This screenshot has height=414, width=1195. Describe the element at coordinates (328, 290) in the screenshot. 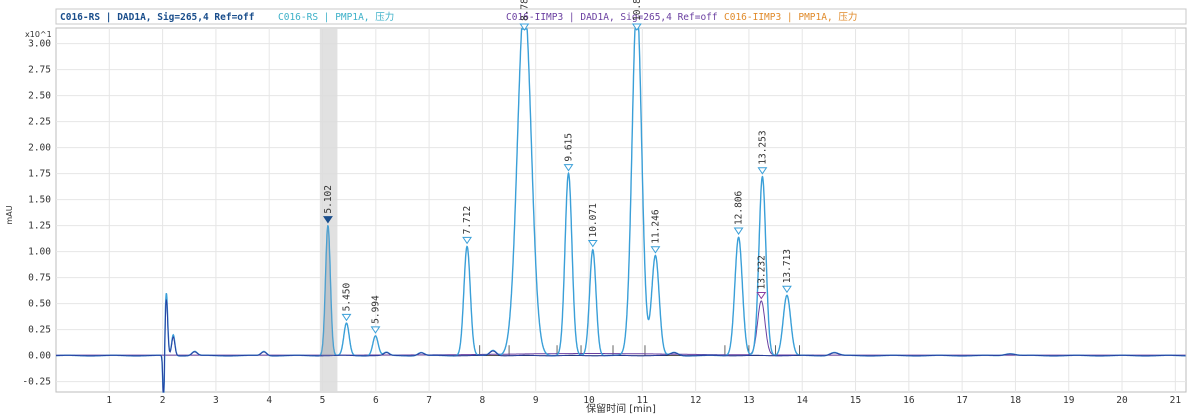

I see `integrated-peak-area` at that location.